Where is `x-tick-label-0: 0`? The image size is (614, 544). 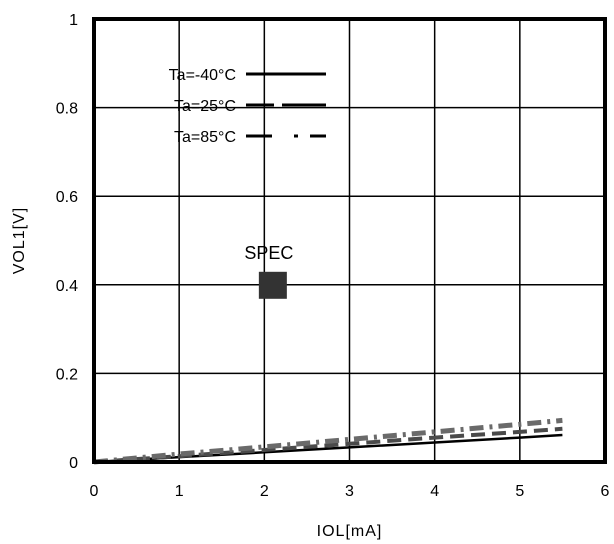 x-tick-label-0: 0 is located at coordinates (94, 491).